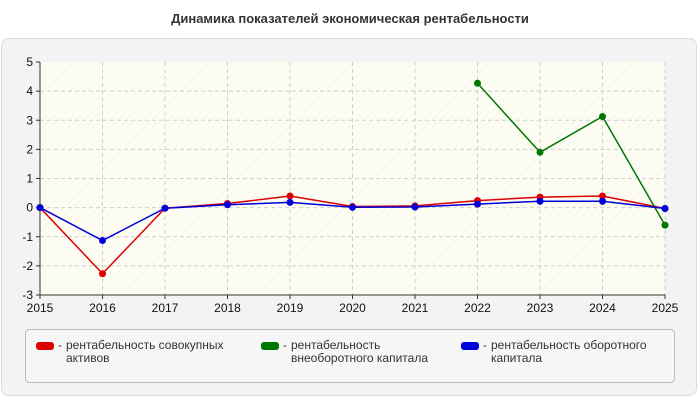 This screenshot has width=700, height=400. Describe the element at coordinates (540, 308) in the screenshot. I see `x-tick-label: 2023` at that location.